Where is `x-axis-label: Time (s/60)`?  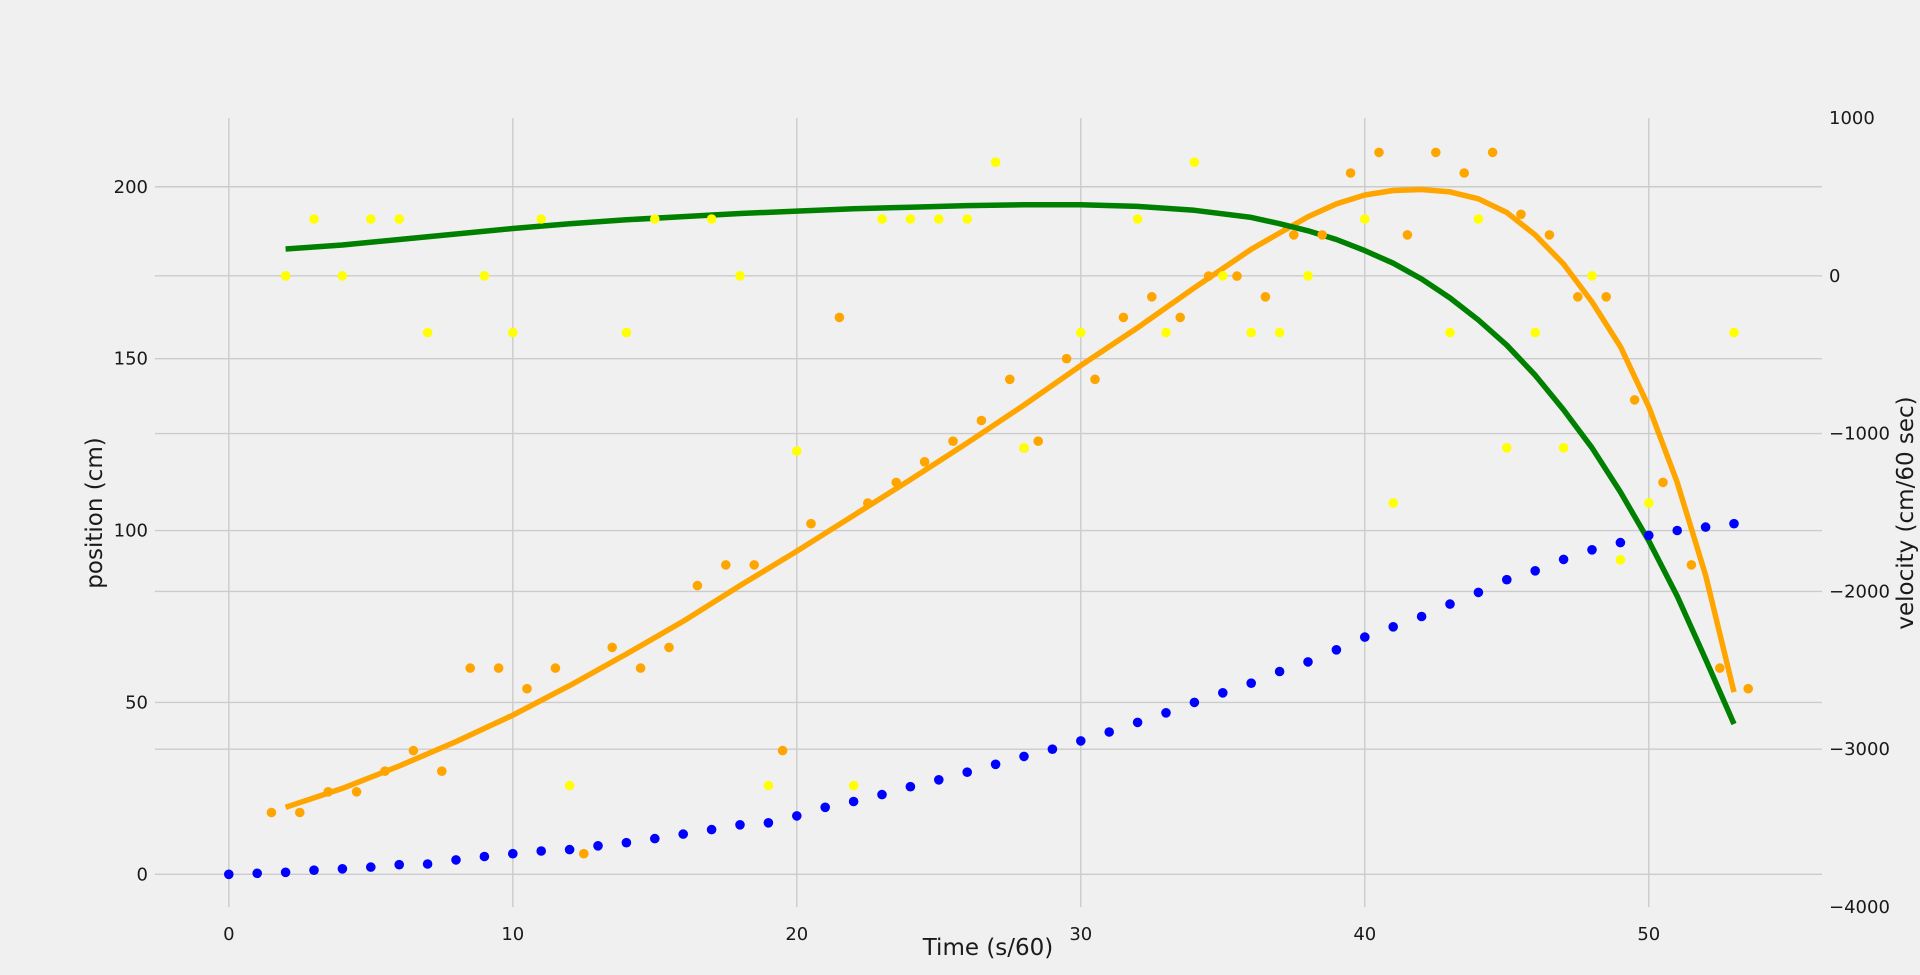 x-axis-label: Time (s/60) is located at coordinates (988, 948).